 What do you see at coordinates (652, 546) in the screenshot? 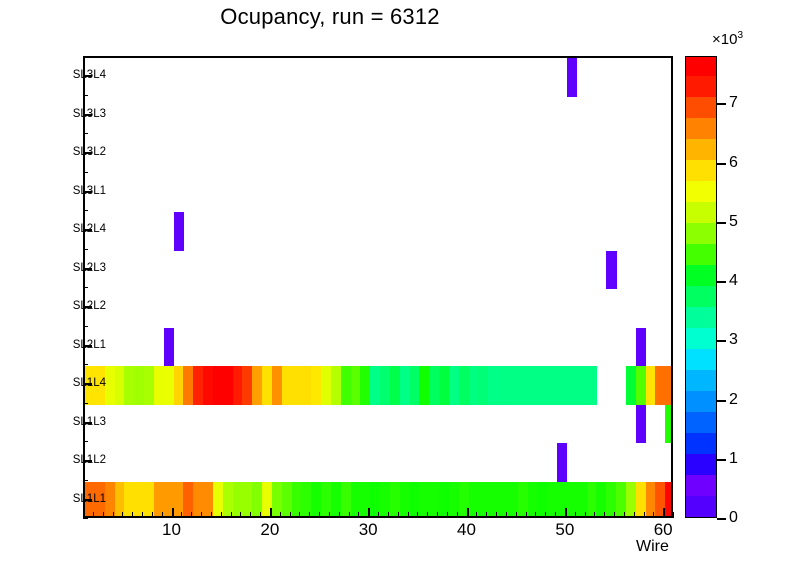
I see `x-axis-title: Wire` at bounding box center [652, 546].